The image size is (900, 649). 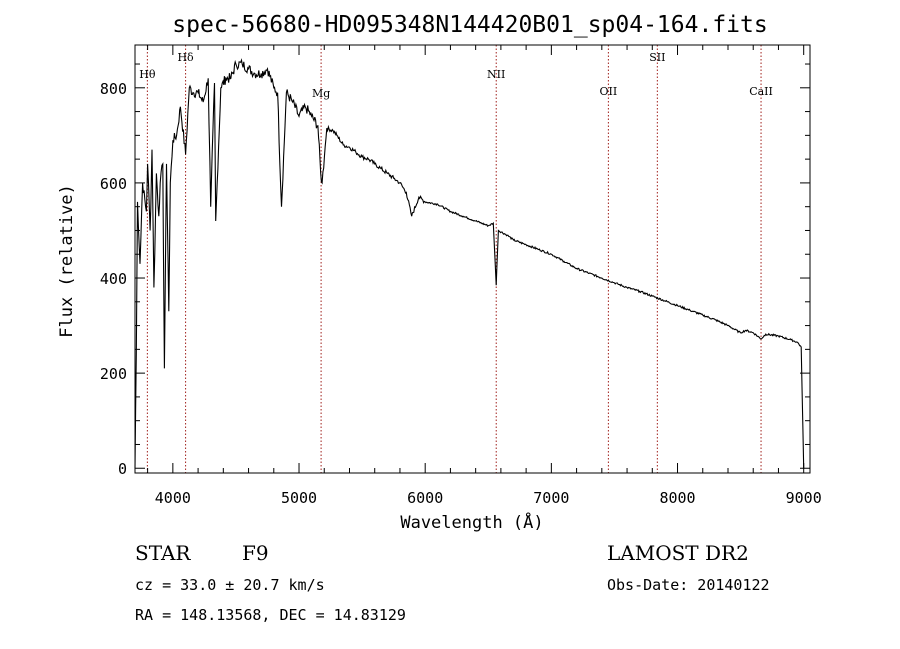 I want to click on x-tick-label: 4000, so click(x=173, y=498).